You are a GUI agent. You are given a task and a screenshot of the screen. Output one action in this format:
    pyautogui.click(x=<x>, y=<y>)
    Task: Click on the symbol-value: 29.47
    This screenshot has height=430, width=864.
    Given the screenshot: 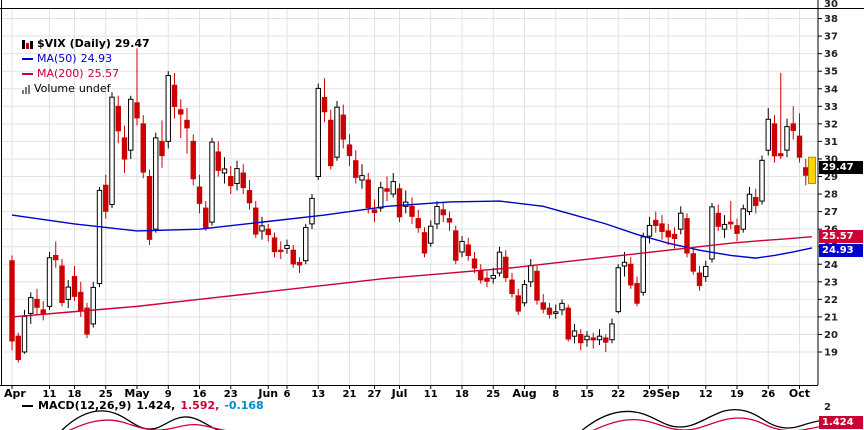 What is the action you would take?
    pyautogui.click(x=132, y=43)
    